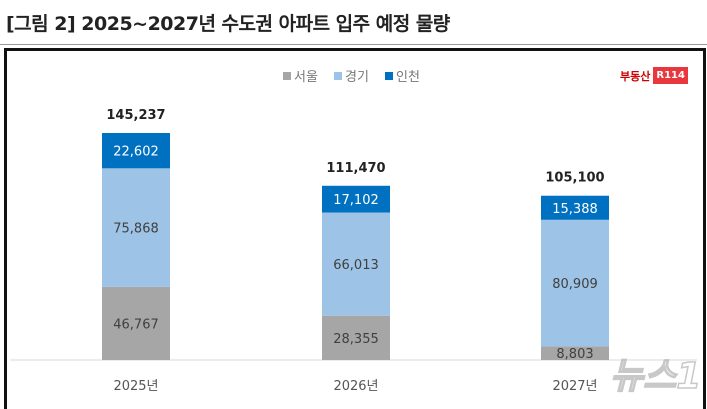  I want to click on value-label: 28,355, so click(356, 339).